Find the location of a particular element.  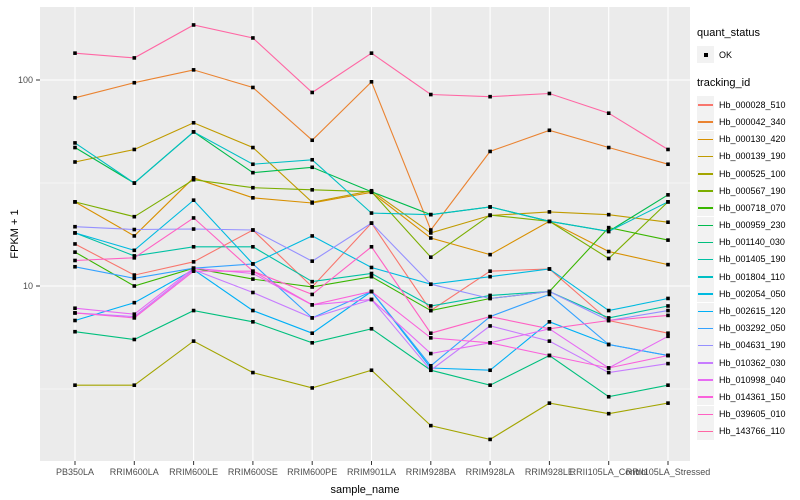

y-axis-title: FPKM + 1 is located at coordinates (15, 234).